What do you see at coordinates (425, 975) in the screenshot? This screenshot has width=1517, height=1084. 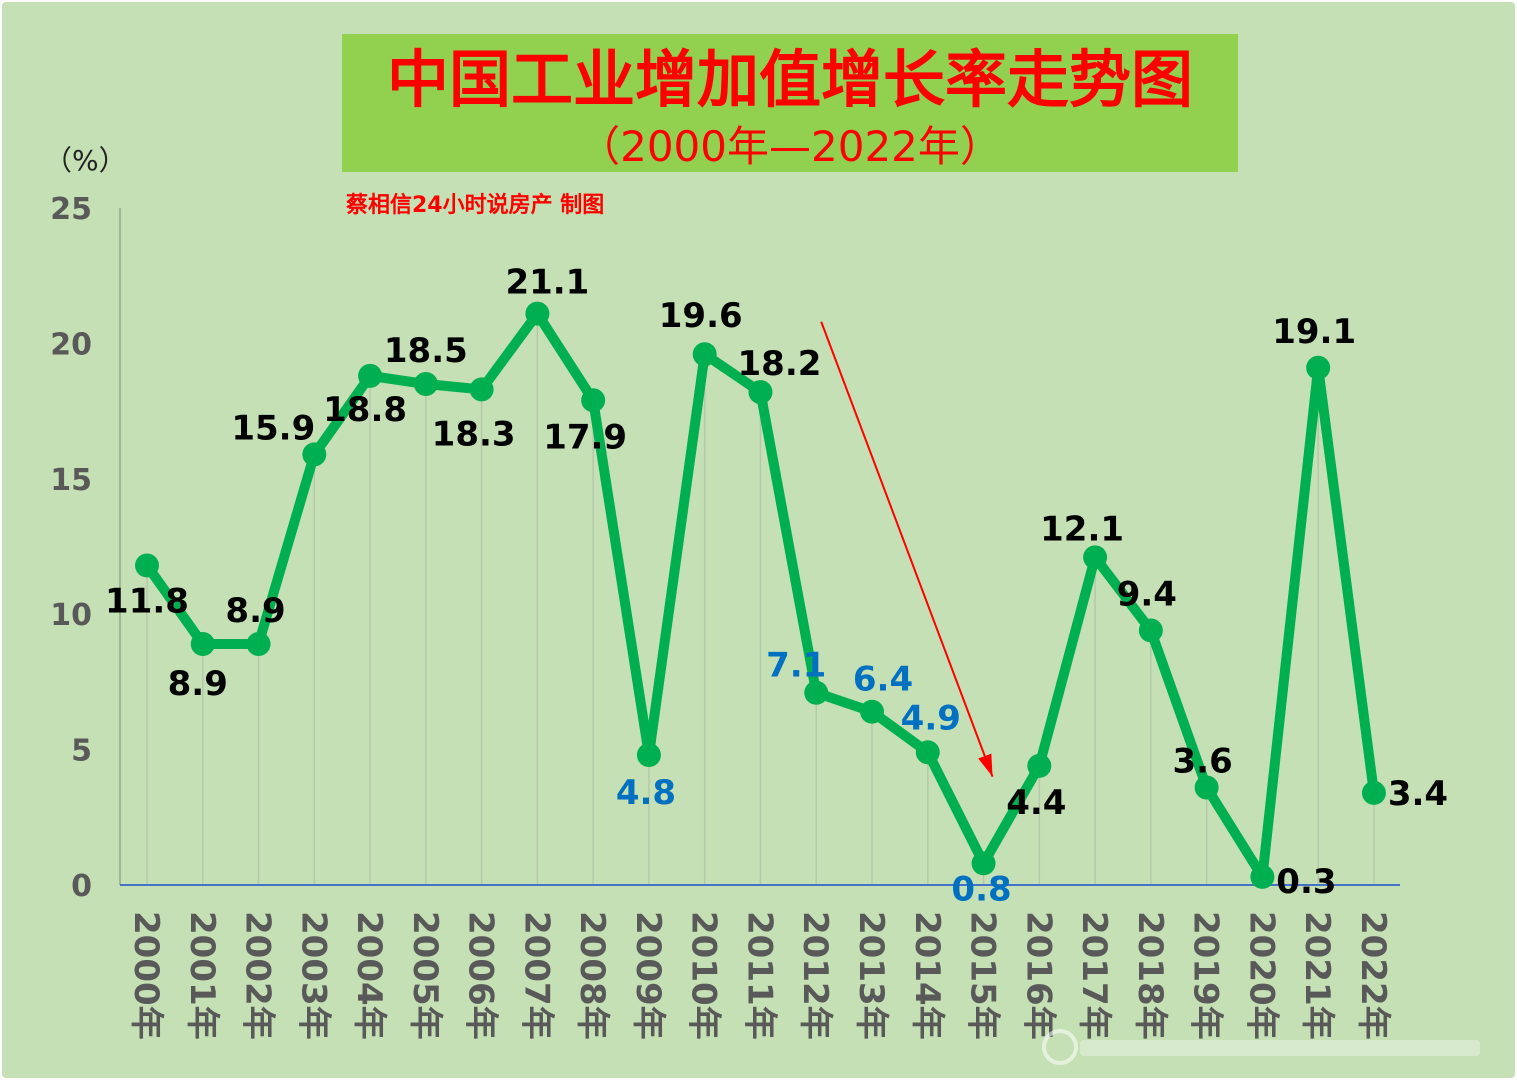 I see `x-tick-label: 2005年` at bounding box center [425, 975].